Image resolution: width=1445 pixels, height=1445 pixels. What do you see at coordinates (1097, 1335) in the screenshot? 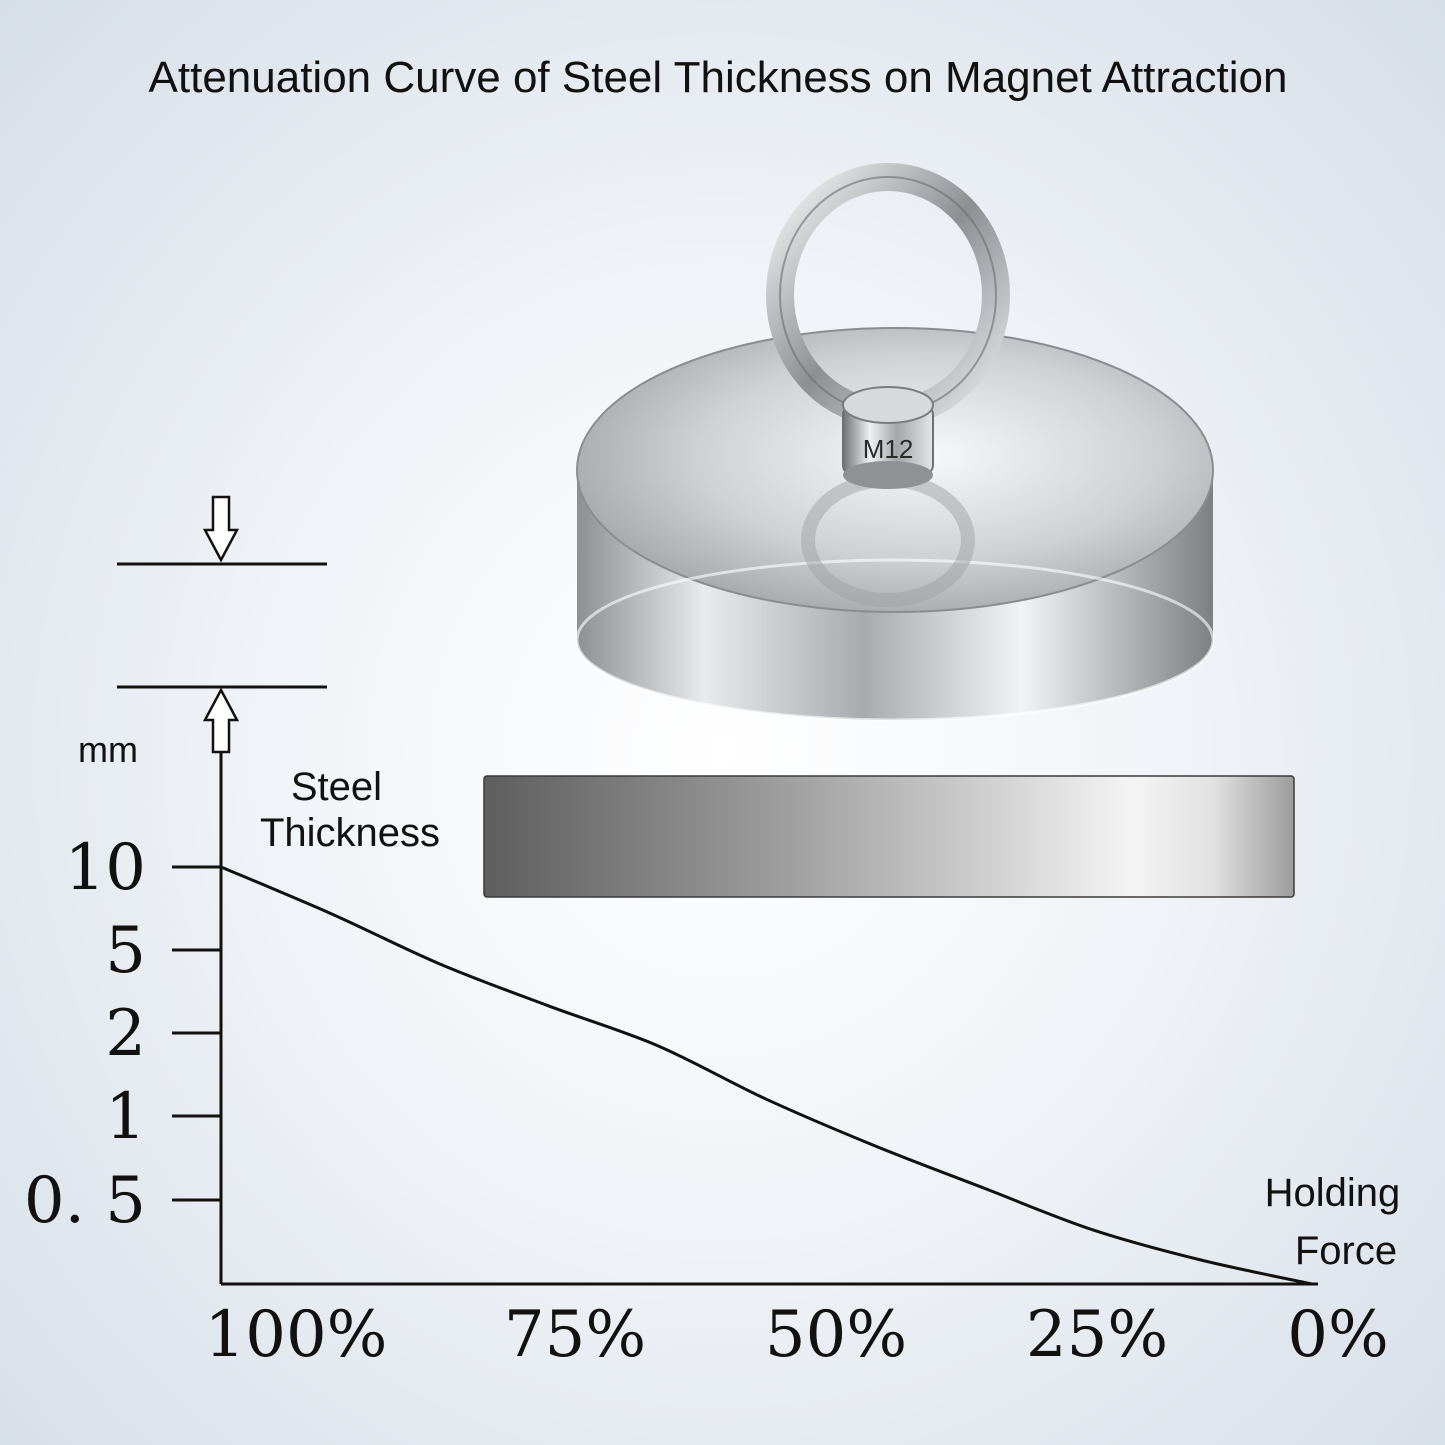
I see `x-tick-label: 25%` at bounding box center [1097, 1335].